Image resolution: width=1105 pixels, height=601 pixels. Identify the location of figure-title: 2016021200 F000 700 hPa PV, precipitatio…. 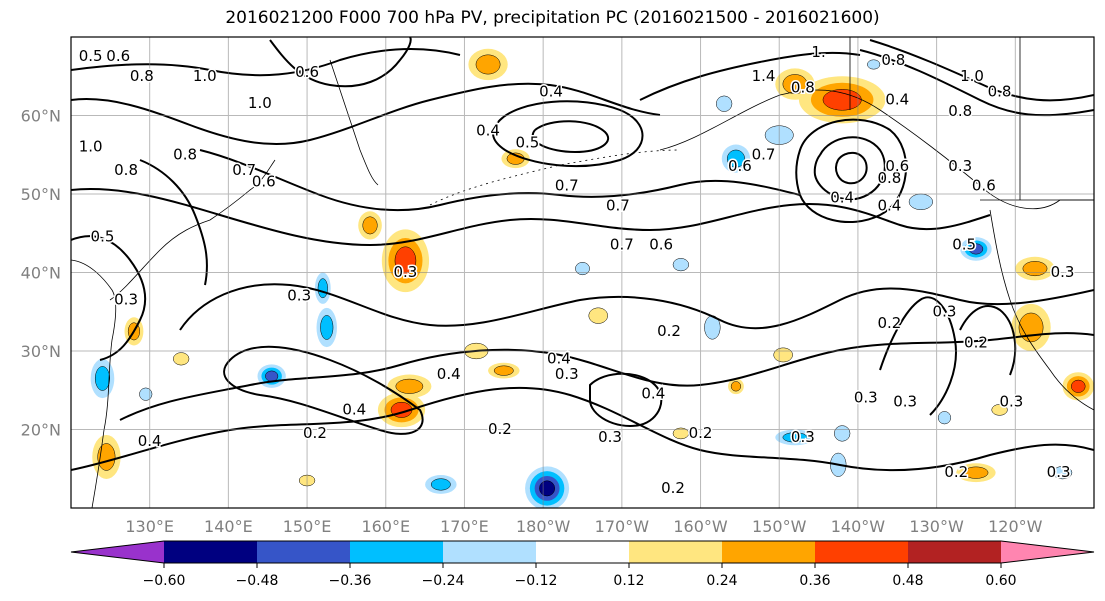
(552, 18).